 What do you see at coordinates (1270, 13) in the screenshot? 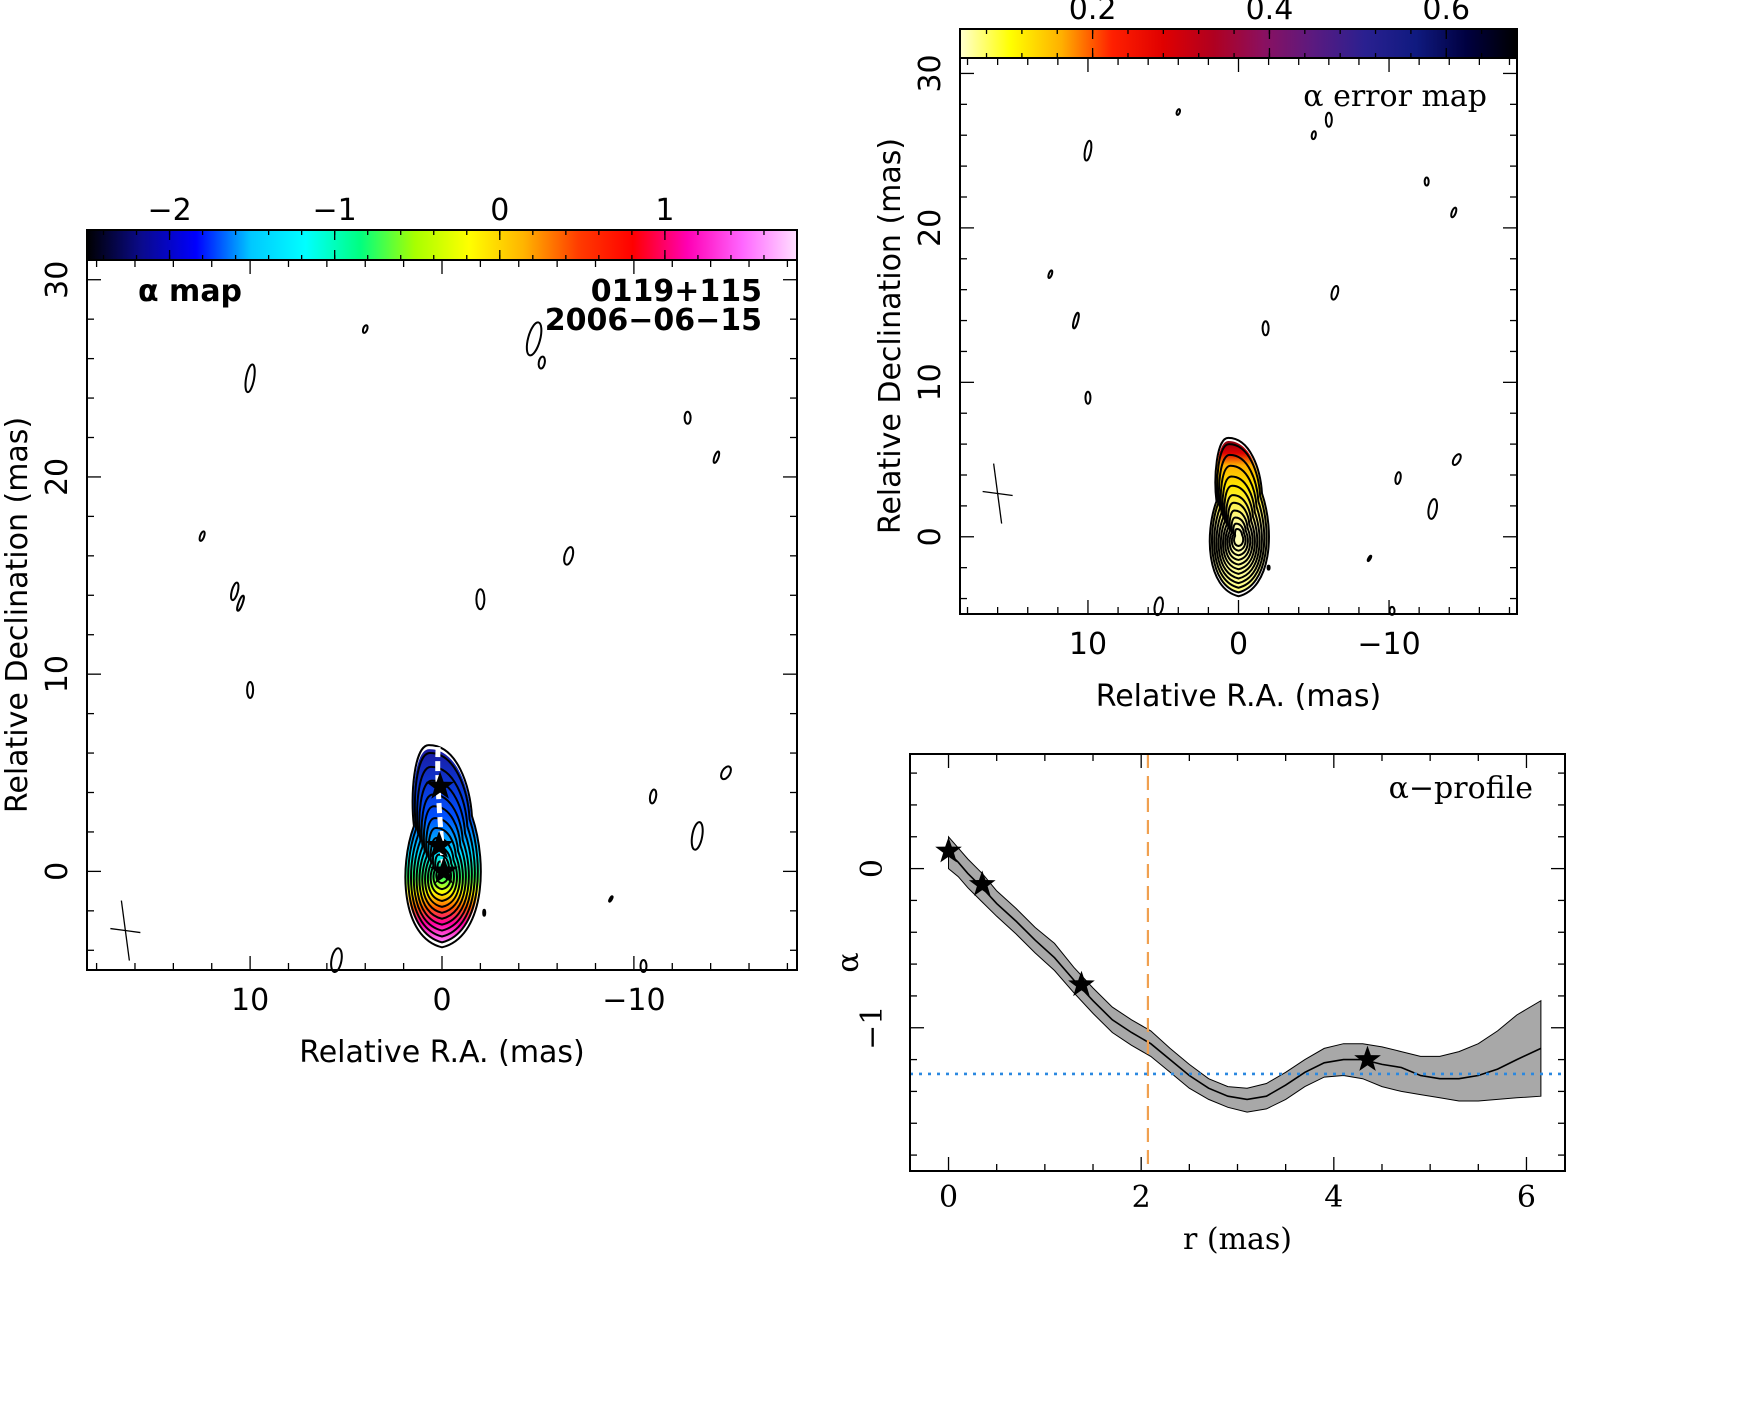
I see `colorbar-tick-label: 0.4` at bounding box center [1270, 13].